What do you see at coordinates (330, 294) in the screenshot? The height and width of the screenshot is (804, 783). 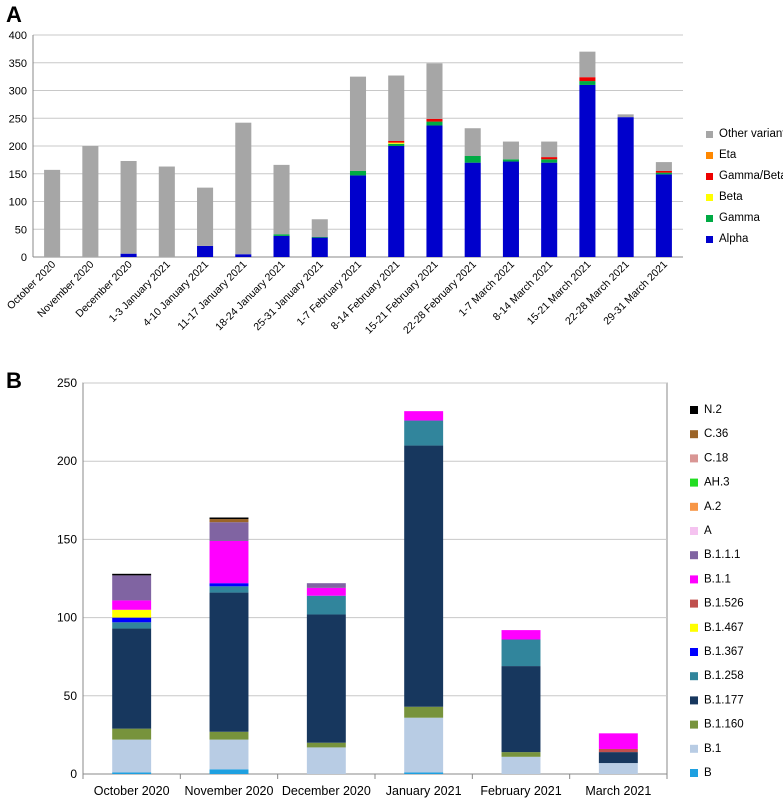 I see `x-tick-label: 1-7 February 2021` at bounding box center [330, 294].